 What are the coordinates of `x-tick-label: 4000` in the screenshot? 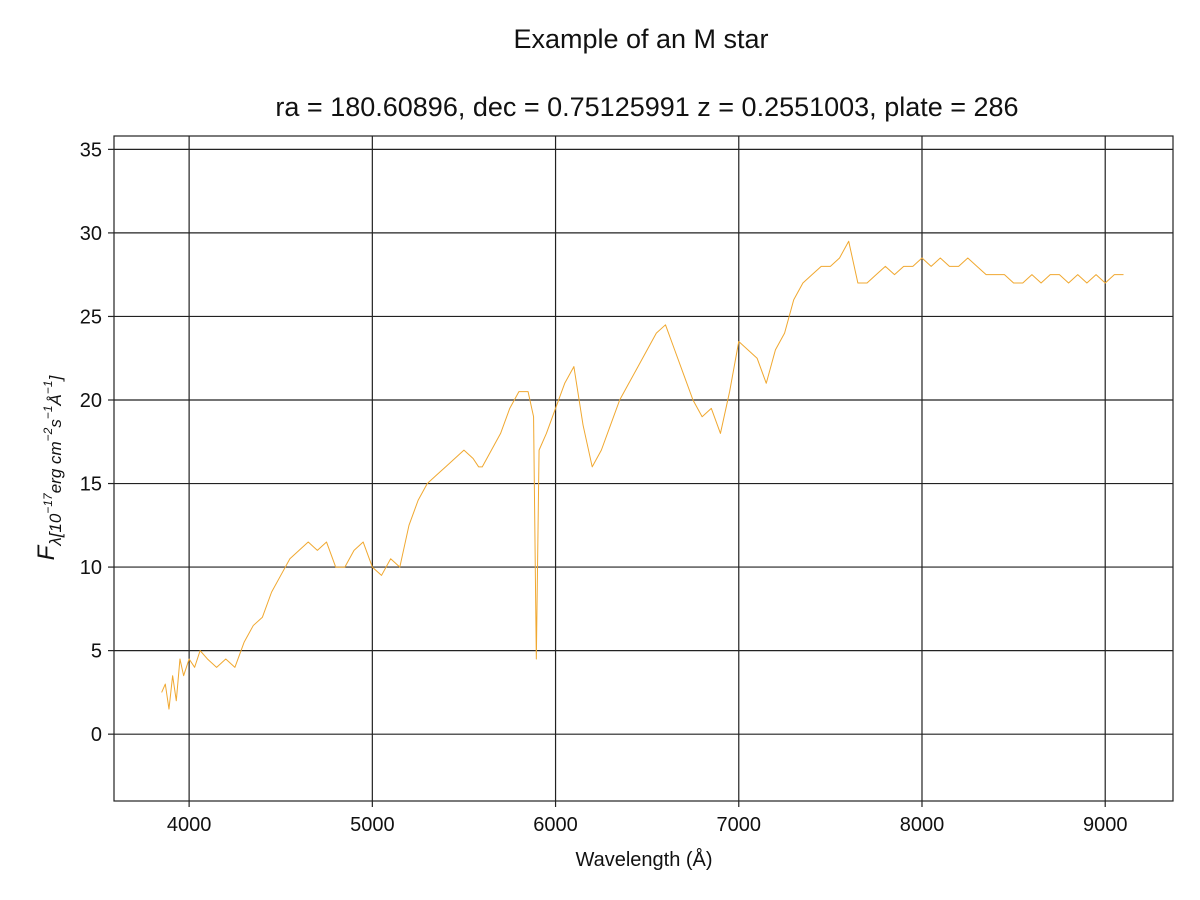 It's located at (189, 825).